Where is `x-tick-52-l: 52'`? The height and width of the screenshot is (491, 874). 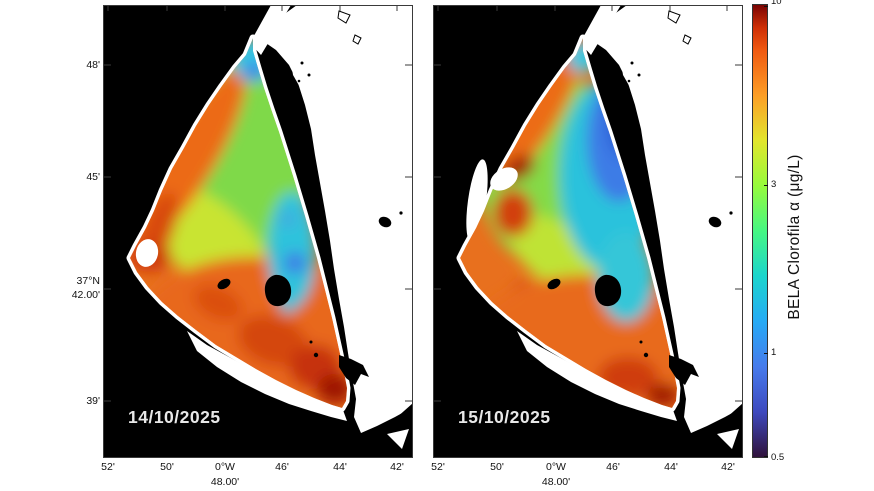 x-tick-52-l: 52' is located at coordinates (108, 467).